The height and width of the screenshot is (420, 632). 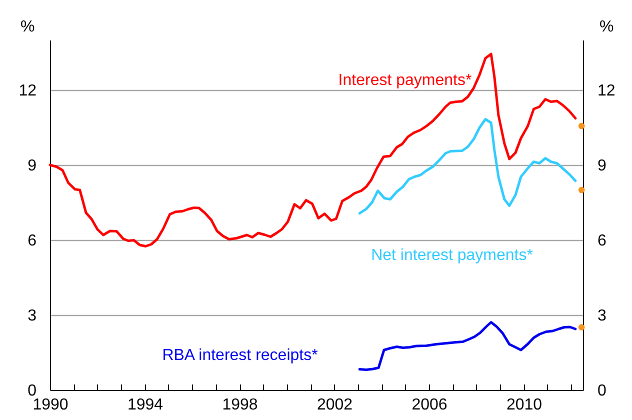 I want to click on y-tick-label: 0, so click(x=32, y=391).